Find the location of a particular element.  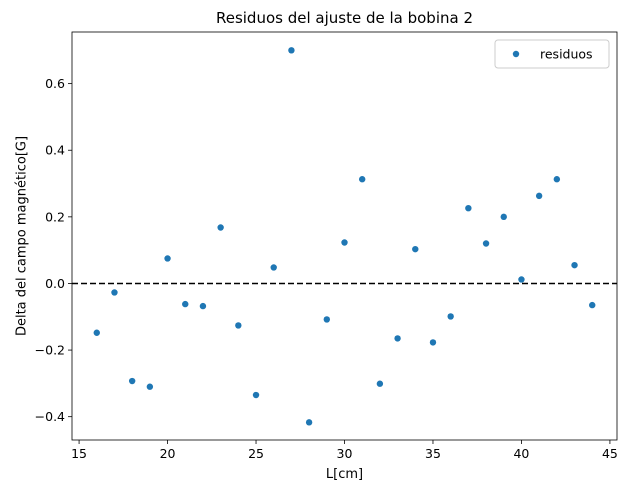

y-tick-label: 0.0 is located at coordinates (55, 283).